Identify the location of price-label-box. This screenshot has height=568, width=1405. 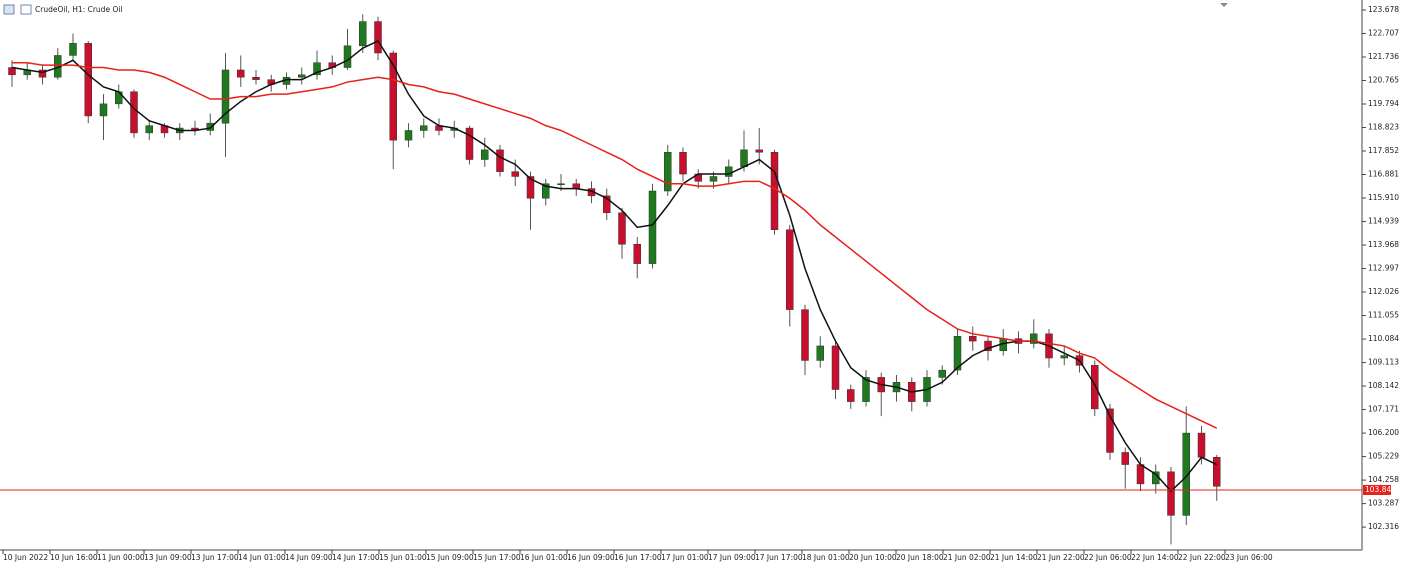
(1377, 489).